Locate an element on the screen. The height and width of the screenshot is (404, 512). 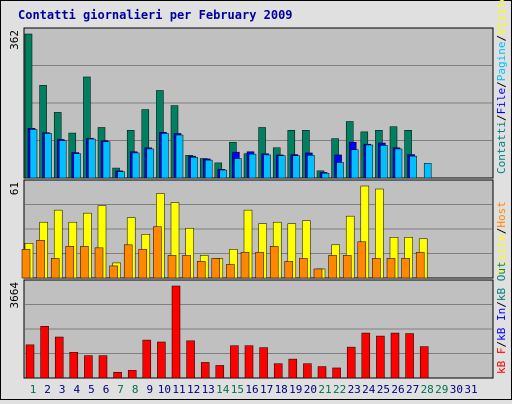
x-tick-label: 6 is located at coordinates (106, 389).